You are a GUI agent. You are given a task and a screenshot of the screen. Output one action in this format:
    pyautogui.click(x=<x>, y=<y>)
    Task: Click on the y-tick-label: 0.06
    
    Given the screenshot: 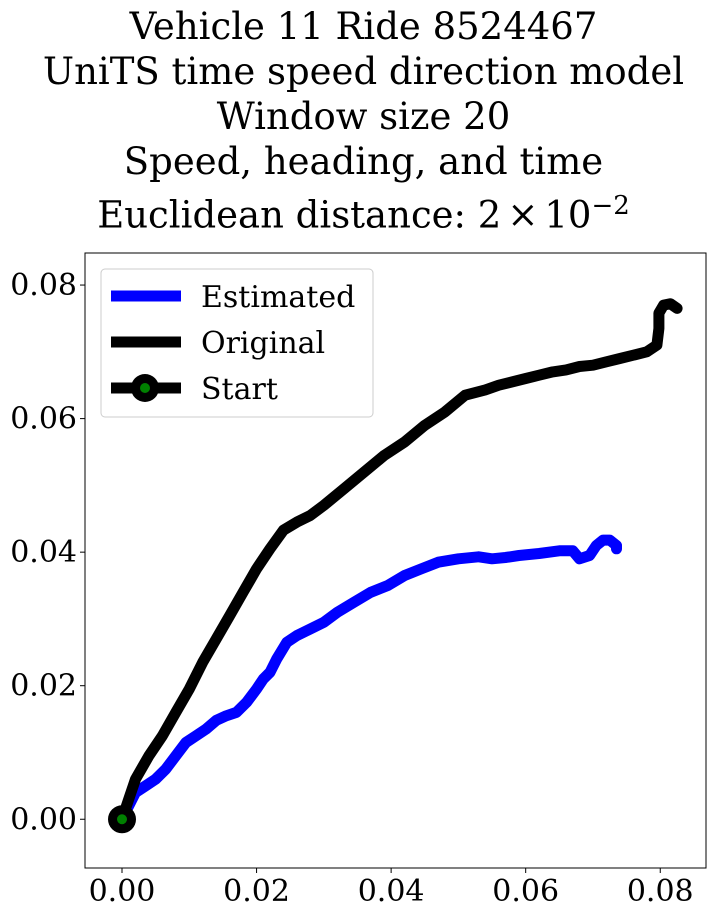 What is the action you would take?
    pyautogui.click(x=43, y=419)
    